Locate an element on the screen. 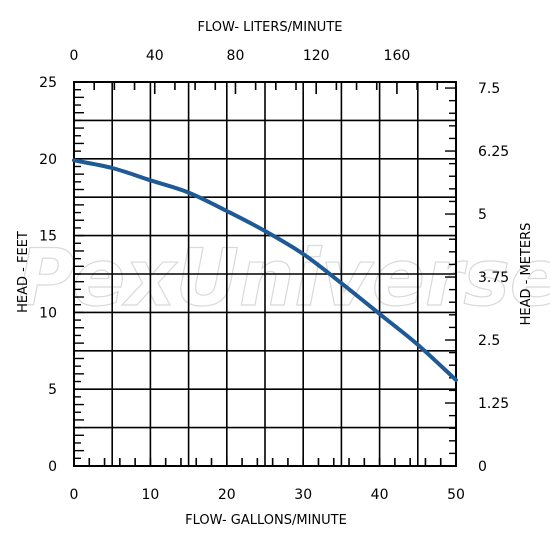 The height and width of the screenshot is (555, 550). y-right-tick-label: 7.5 is located at coordinates (489, 89).